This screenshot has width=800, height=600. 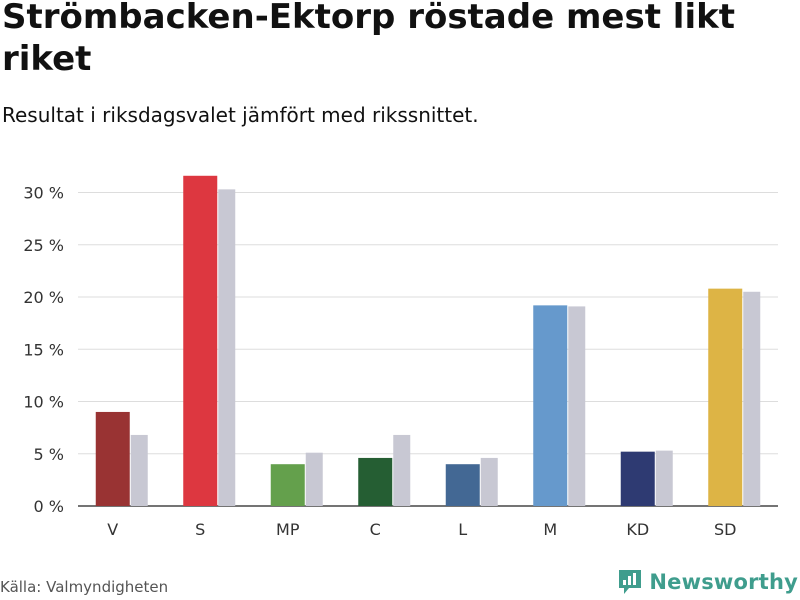 I want to click on y-tick-label: 25 %, so click(x=43, y=245).